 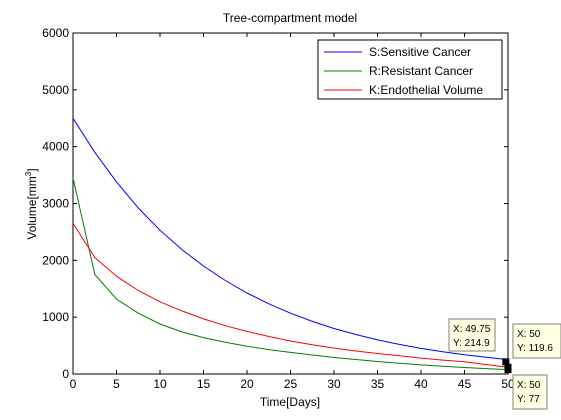 What do you see at coordinates (28, 173) in the screenshot?
I see `y-axis-label-superscript: 3` at bounding box center [28, 173].